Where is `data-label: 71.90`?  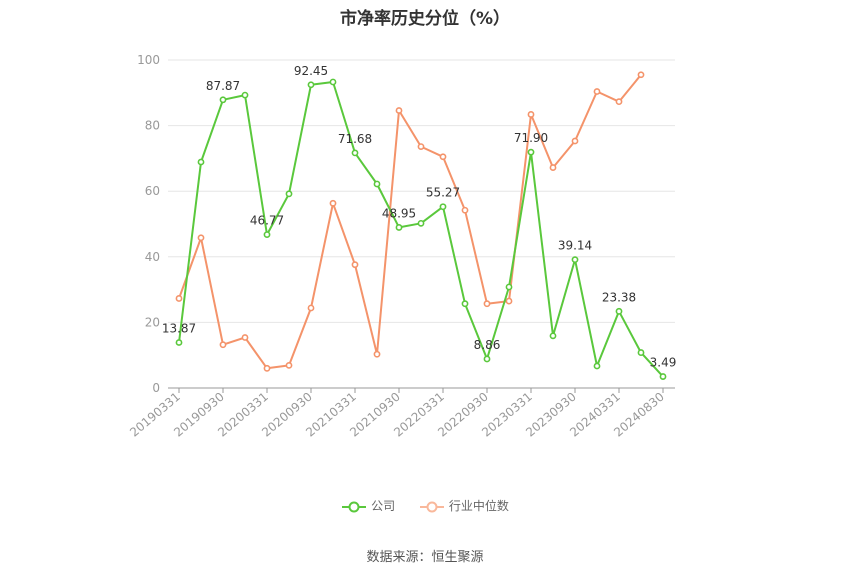
data-label: 71.90 is located at coordinates (531, 138).